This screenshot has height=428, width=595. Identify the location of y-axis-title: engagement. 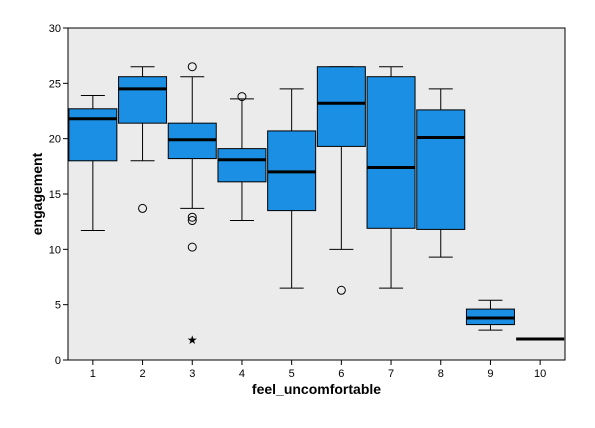
(37, 193).